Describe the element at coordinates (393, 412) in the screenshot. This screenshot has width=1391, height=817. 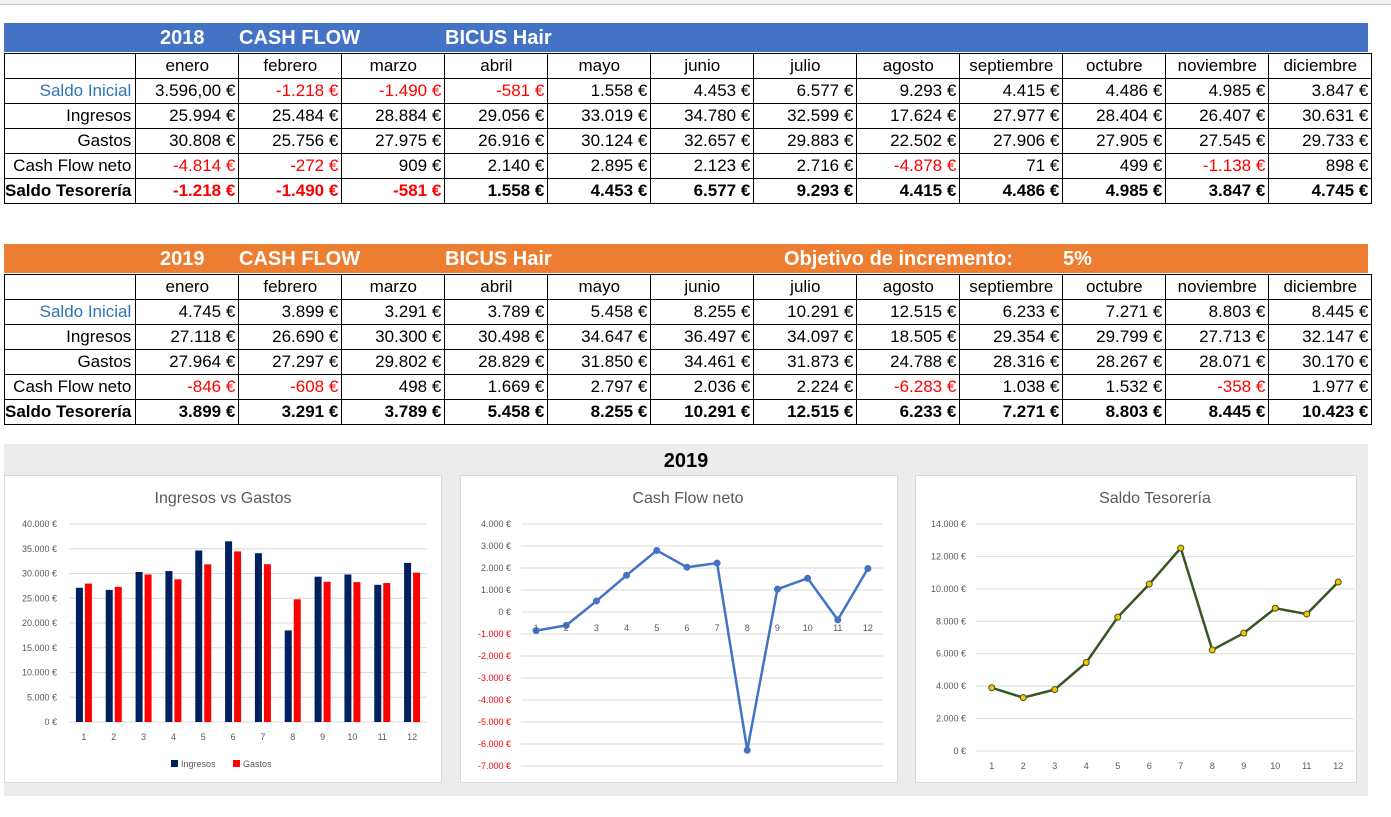
I see `table-cell: 3.789 €` at that location.